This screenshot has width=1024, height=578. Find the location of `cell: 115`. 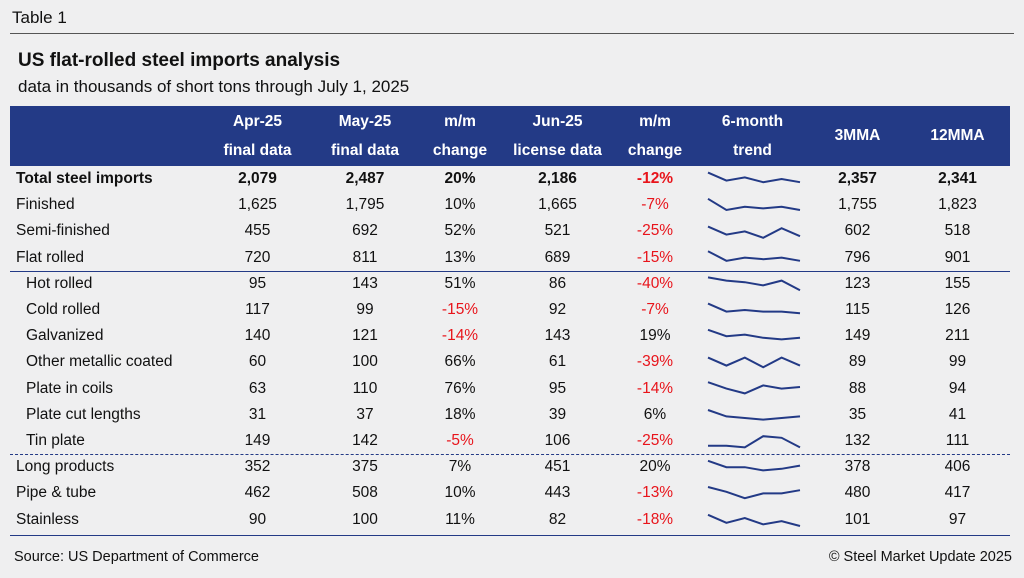

cell: 115 is located at coordinates (857, 309).